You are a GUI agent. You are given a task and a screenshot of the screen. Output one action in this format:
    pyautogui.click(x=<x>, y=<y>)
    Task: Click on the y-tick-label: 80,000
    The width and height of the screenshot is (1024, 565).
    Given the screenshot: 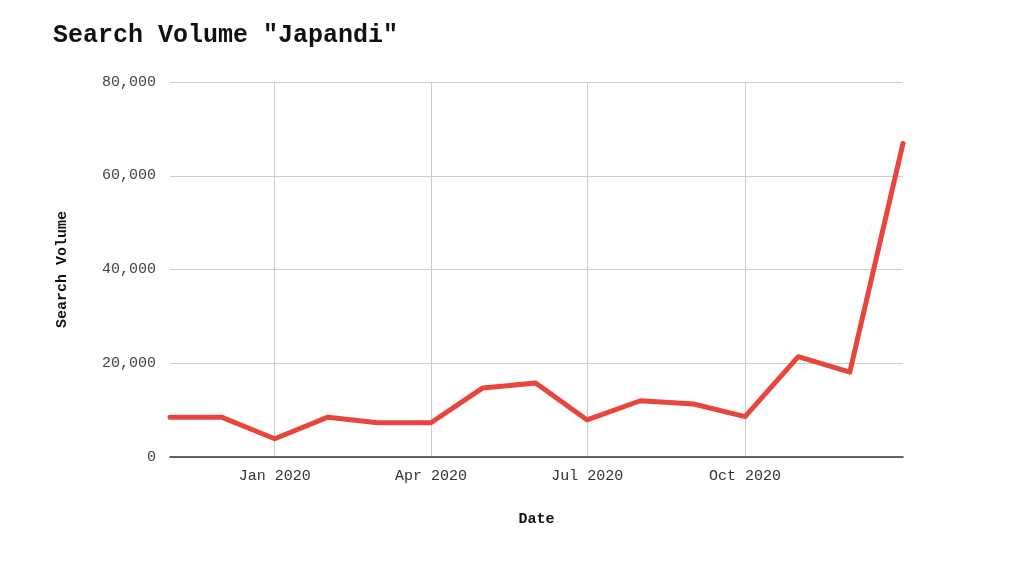 What is the action you would take?
    pyautogui.click(x=128, y=82)
    